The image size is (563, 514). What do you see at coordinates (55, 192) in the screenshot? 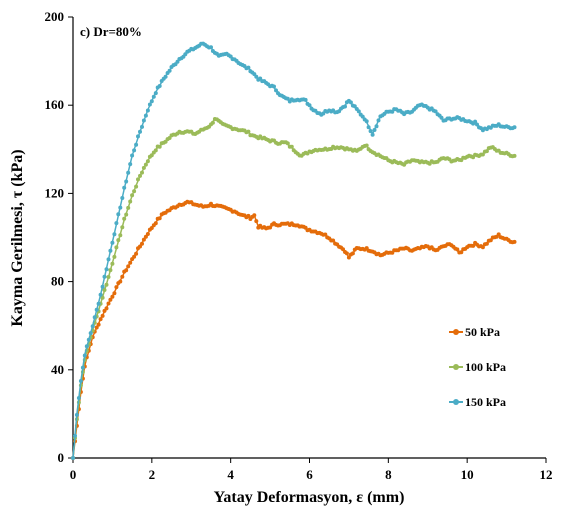
I see `y-tick-label: 120` at bounding box center [55, 192].